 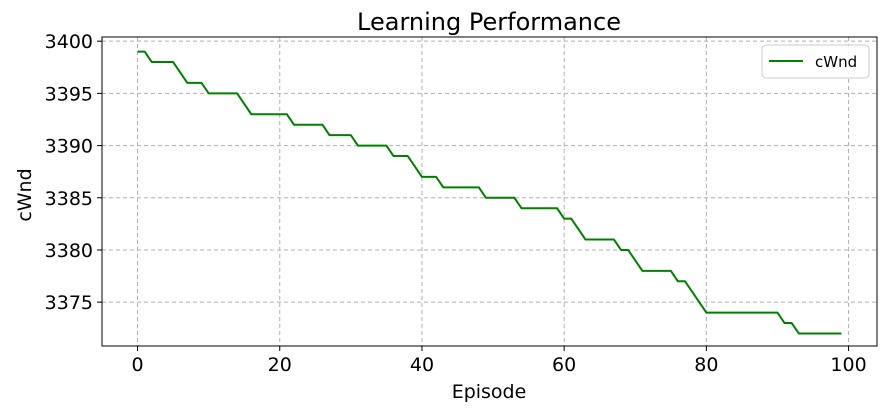 I want to click on legend-box, so click(x=815, y=61).